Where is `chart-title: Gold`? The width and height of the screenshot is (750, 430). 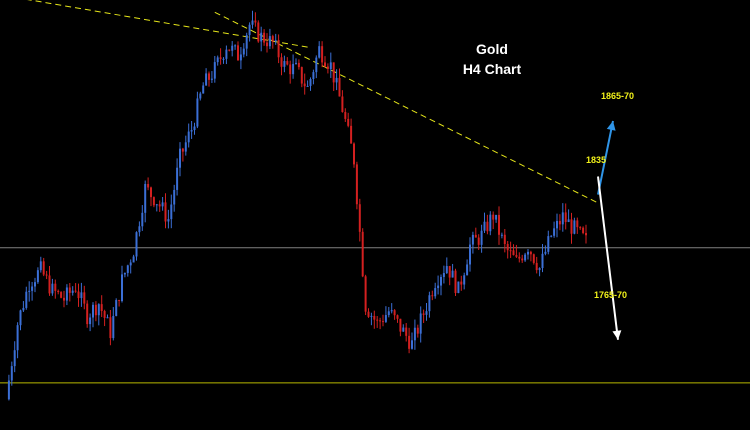
chart-title: Gold is located at coordinates (492, 49).